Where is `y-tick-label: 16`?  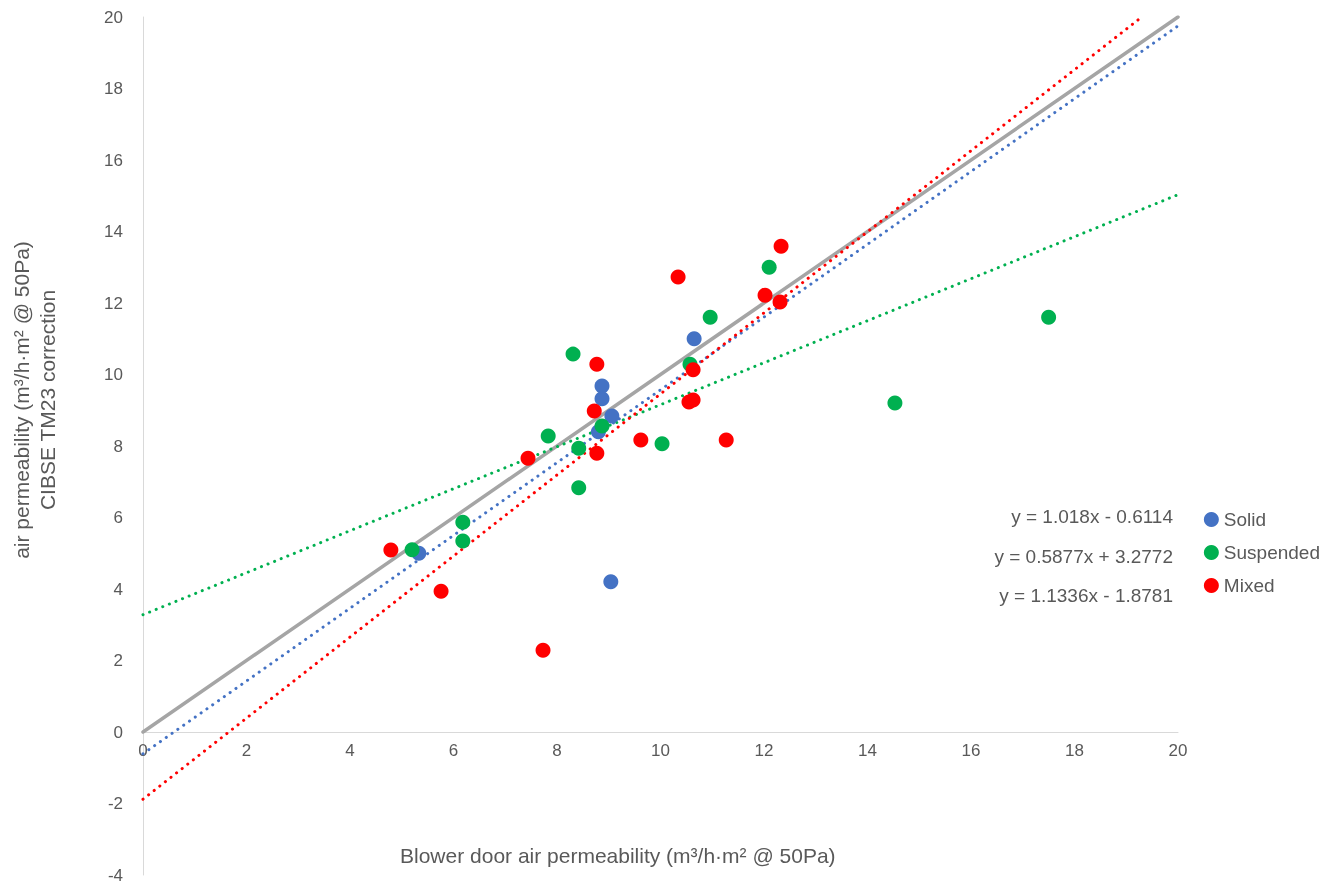
y-tick-label: 16 is located at coordinates (113, 160).